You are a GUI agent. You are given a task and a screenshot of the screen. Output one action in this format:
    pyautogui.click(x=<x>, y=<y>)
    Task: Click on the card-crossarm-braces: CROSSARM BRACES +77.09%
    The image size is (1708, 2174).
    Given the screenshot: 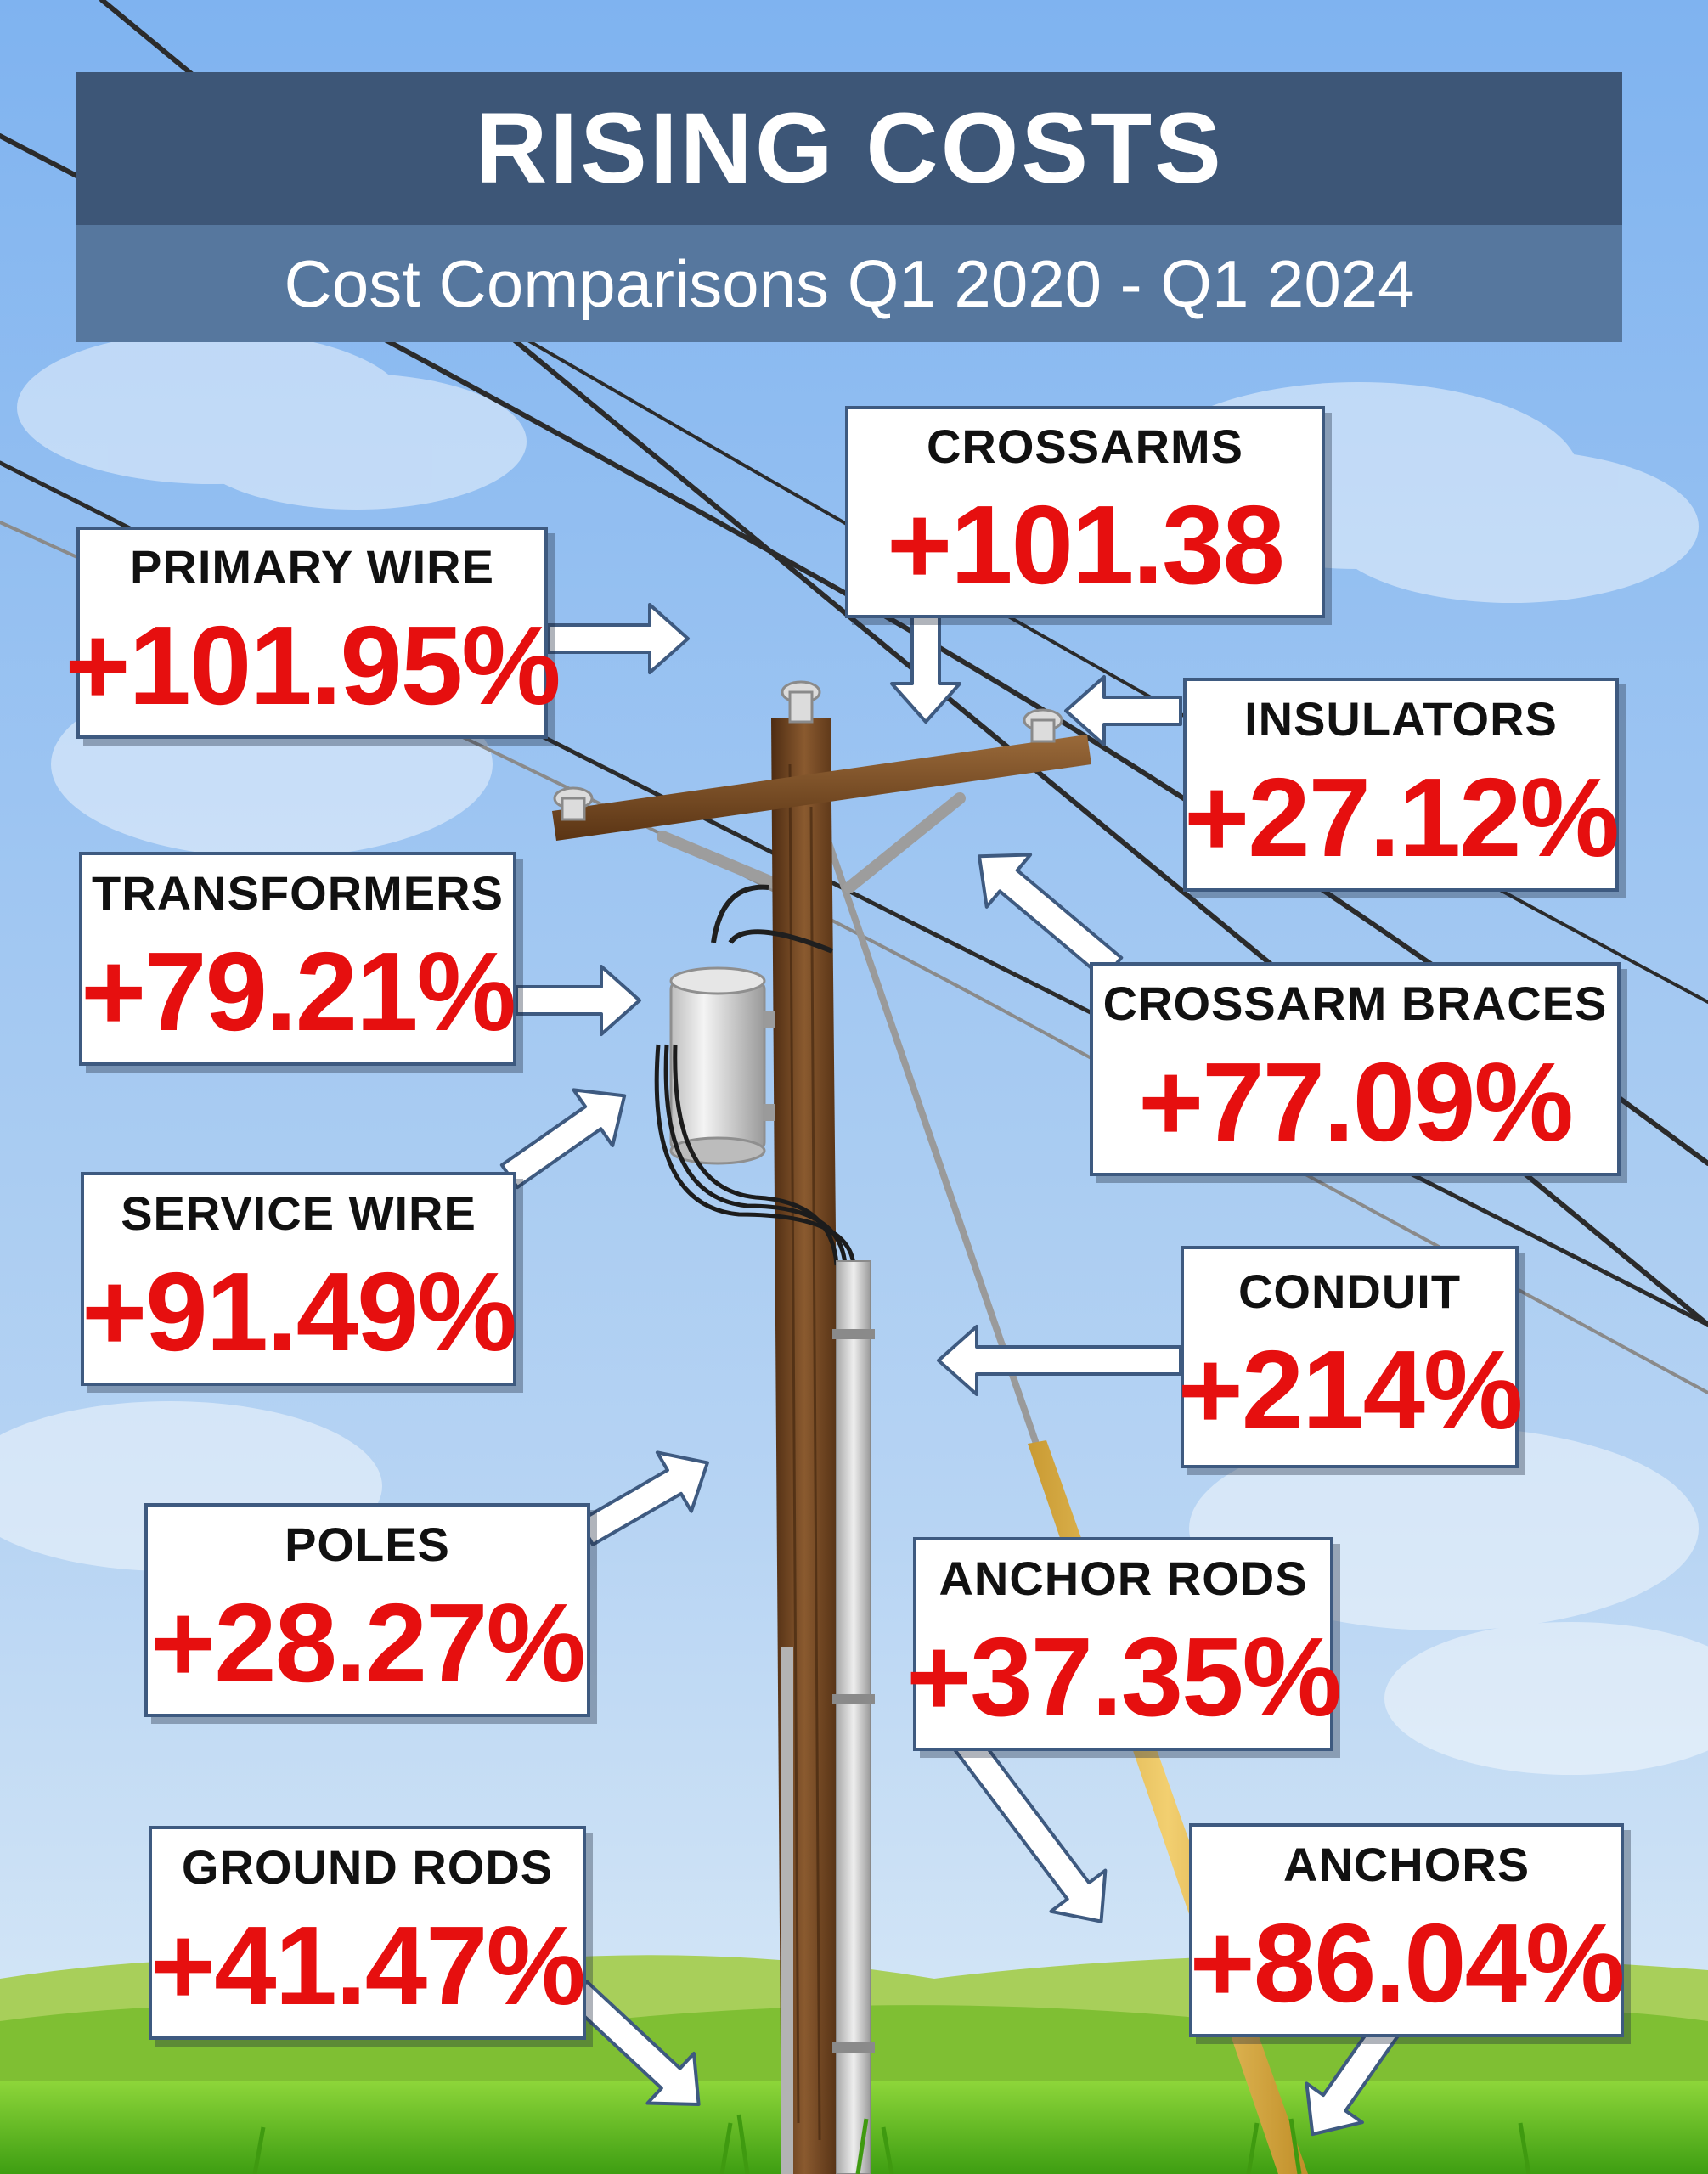 What is the action you would take?
    pyautogui.click(x=1355, y=1069)
    